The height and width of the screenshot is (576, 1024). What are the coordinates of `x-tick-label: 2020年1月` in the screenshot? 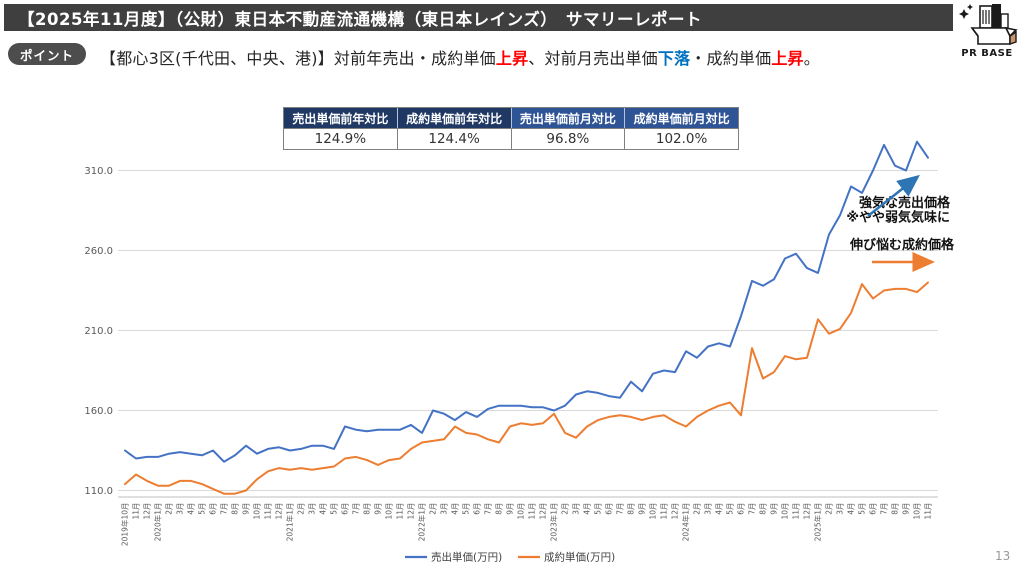 It's located at (158, 522).